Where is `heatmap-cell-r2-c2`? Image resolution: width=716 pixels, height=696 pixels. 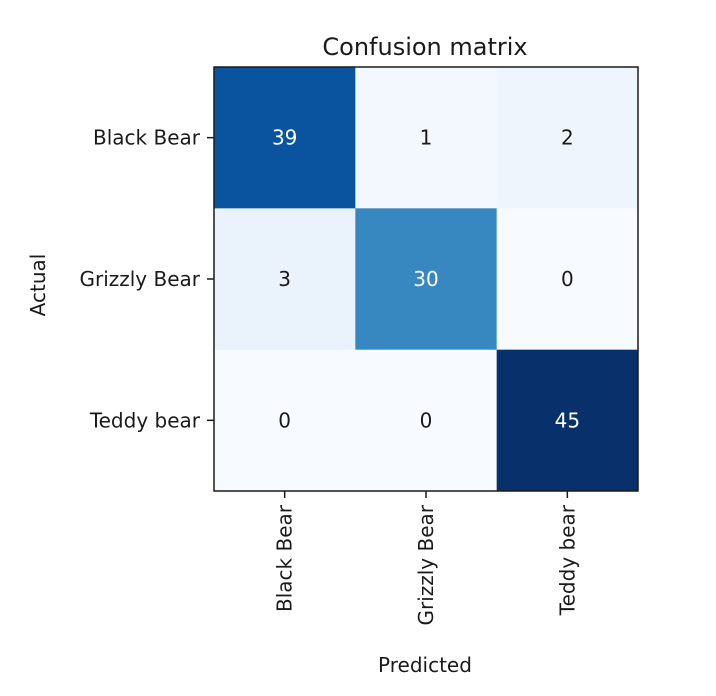 heatmap-cell-r2-c2 is located at coordinates (567, 420).